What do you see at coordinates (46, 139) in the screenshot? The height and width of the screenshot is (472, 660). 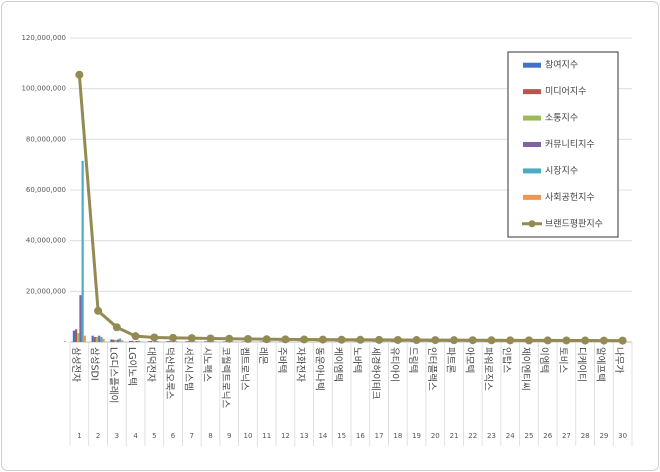 I see `y-tick-label: 80,000,000` at bounding box center [46, 139].